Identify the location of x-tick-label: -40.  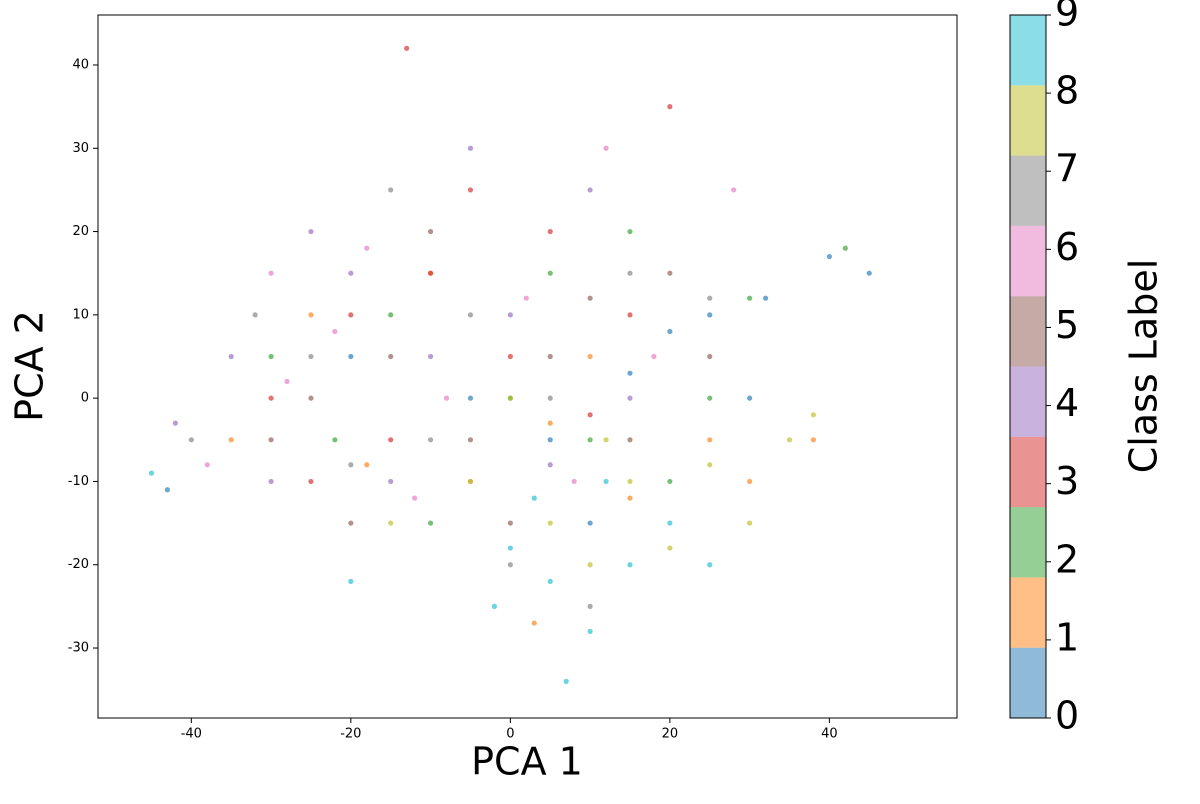
(191, 734).